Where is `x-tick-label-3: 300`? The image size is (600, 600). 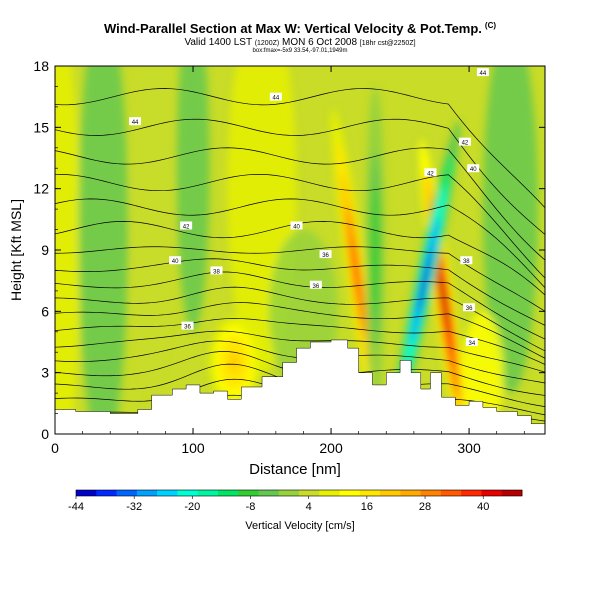
x-tick-label-3: 300 is located at coordinates (469, 448).